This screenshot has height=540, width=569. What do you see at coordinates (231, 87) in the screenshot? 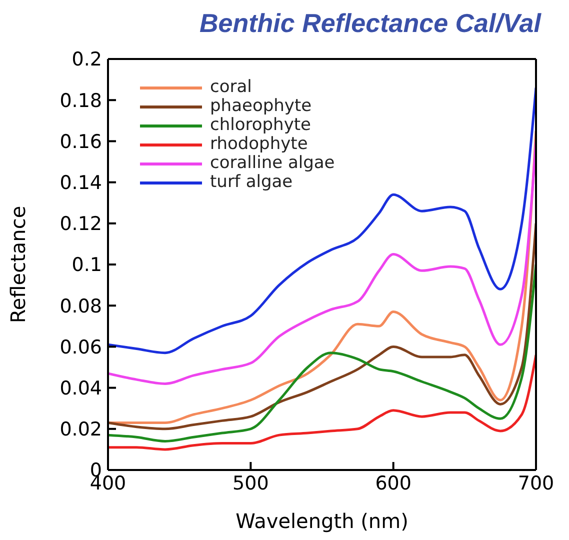
I see `legend-label: coral` at bounding box center [231, 87].